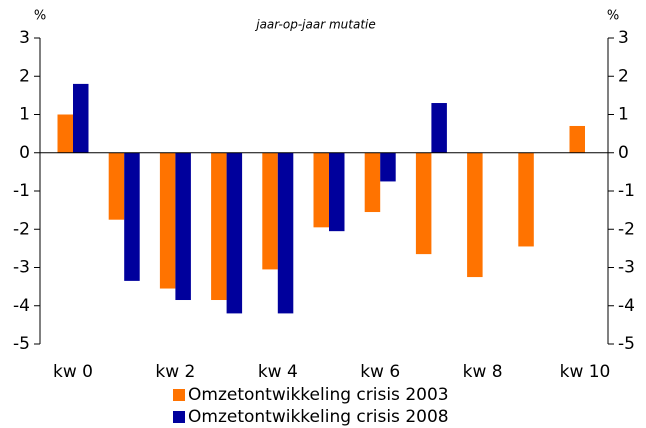 Image resolution: width=646 pixels, height=428 pixels. Describe the element at coordinates (613, 16) in the screenshot. I see `y2-axis-unit: %` at that location.